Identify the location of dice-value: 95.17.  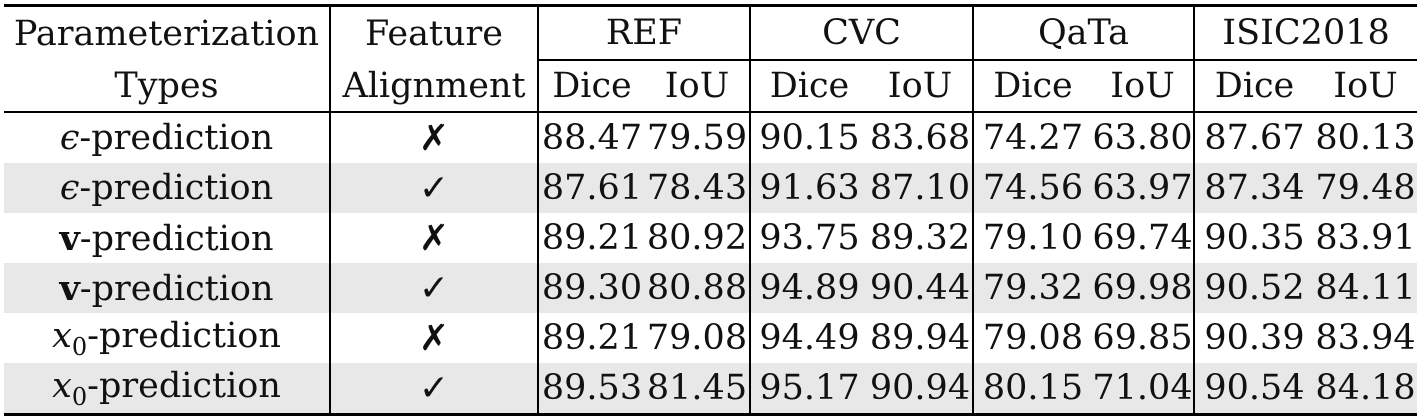
(809, 389).